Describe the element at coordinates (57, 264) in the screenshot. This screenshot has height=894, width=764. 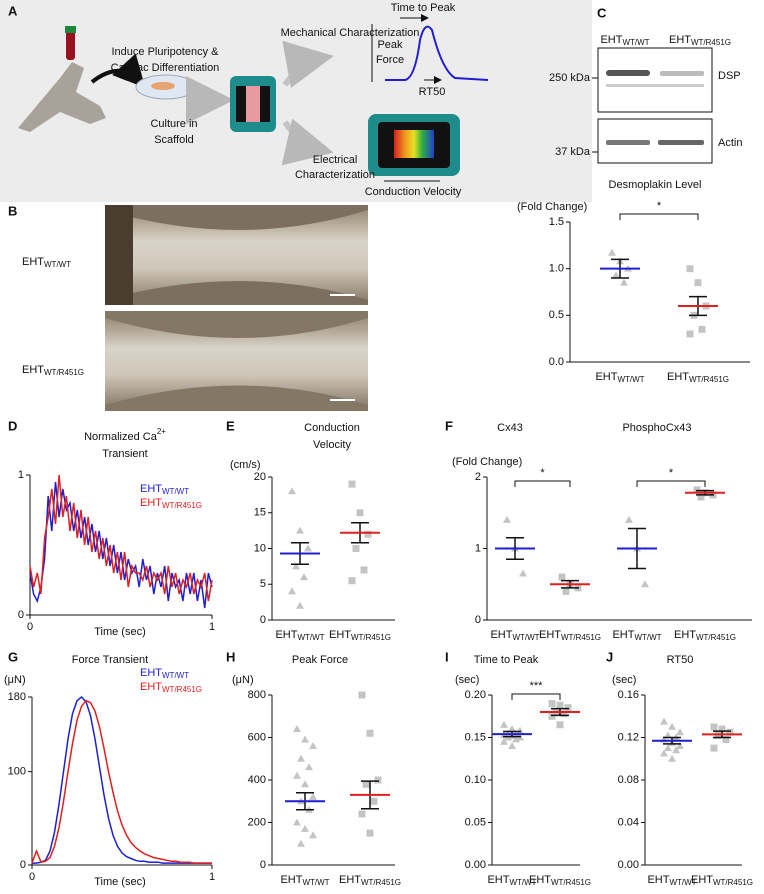
I see `row-label-subscript: WT/WT` at that location.